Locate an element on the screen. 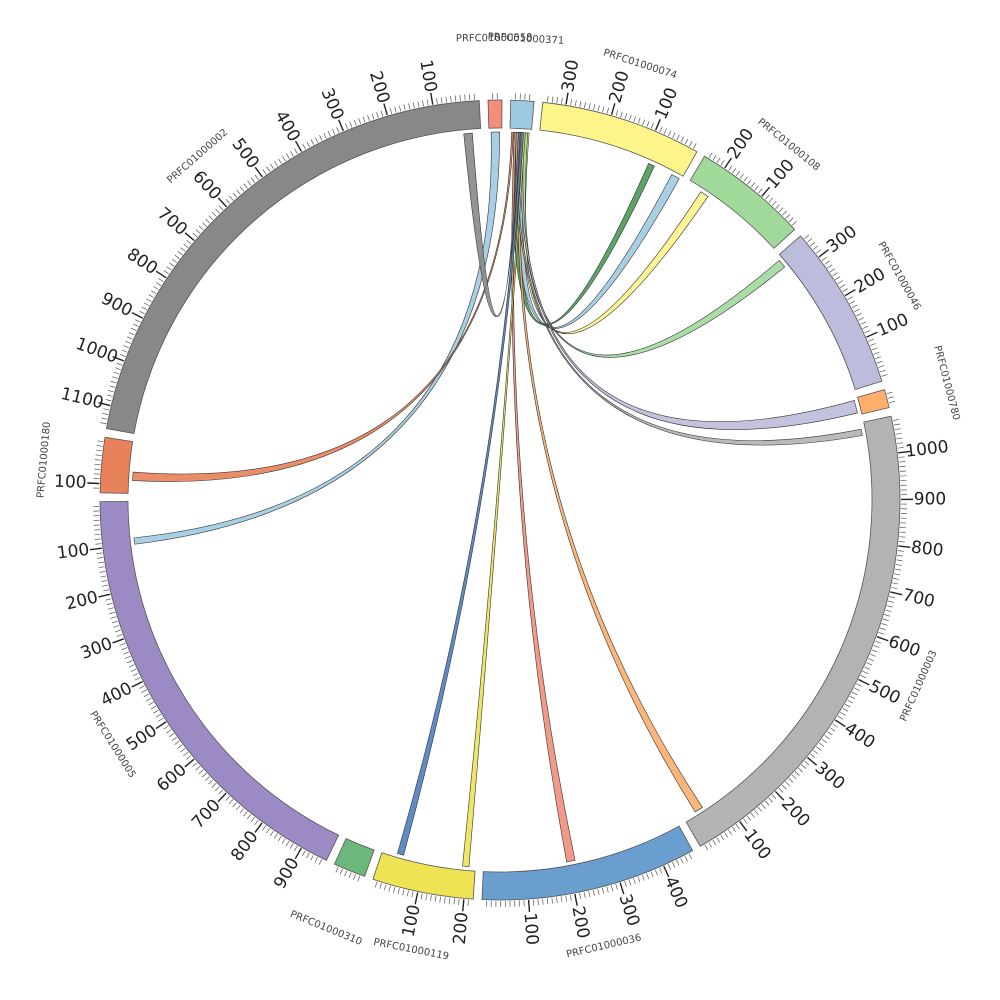 This screenshot has width=1000, height=1000. tick-label: 600 is located at coordinates (904, 647).